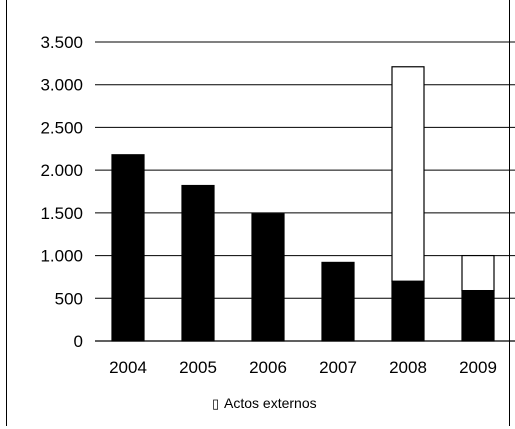 Image resolution: width=515 pixels, height=429 pixels. Describe the element at coordinates (338, 367) in the screenshot. I see `x-tick-label: 2007` at that location.